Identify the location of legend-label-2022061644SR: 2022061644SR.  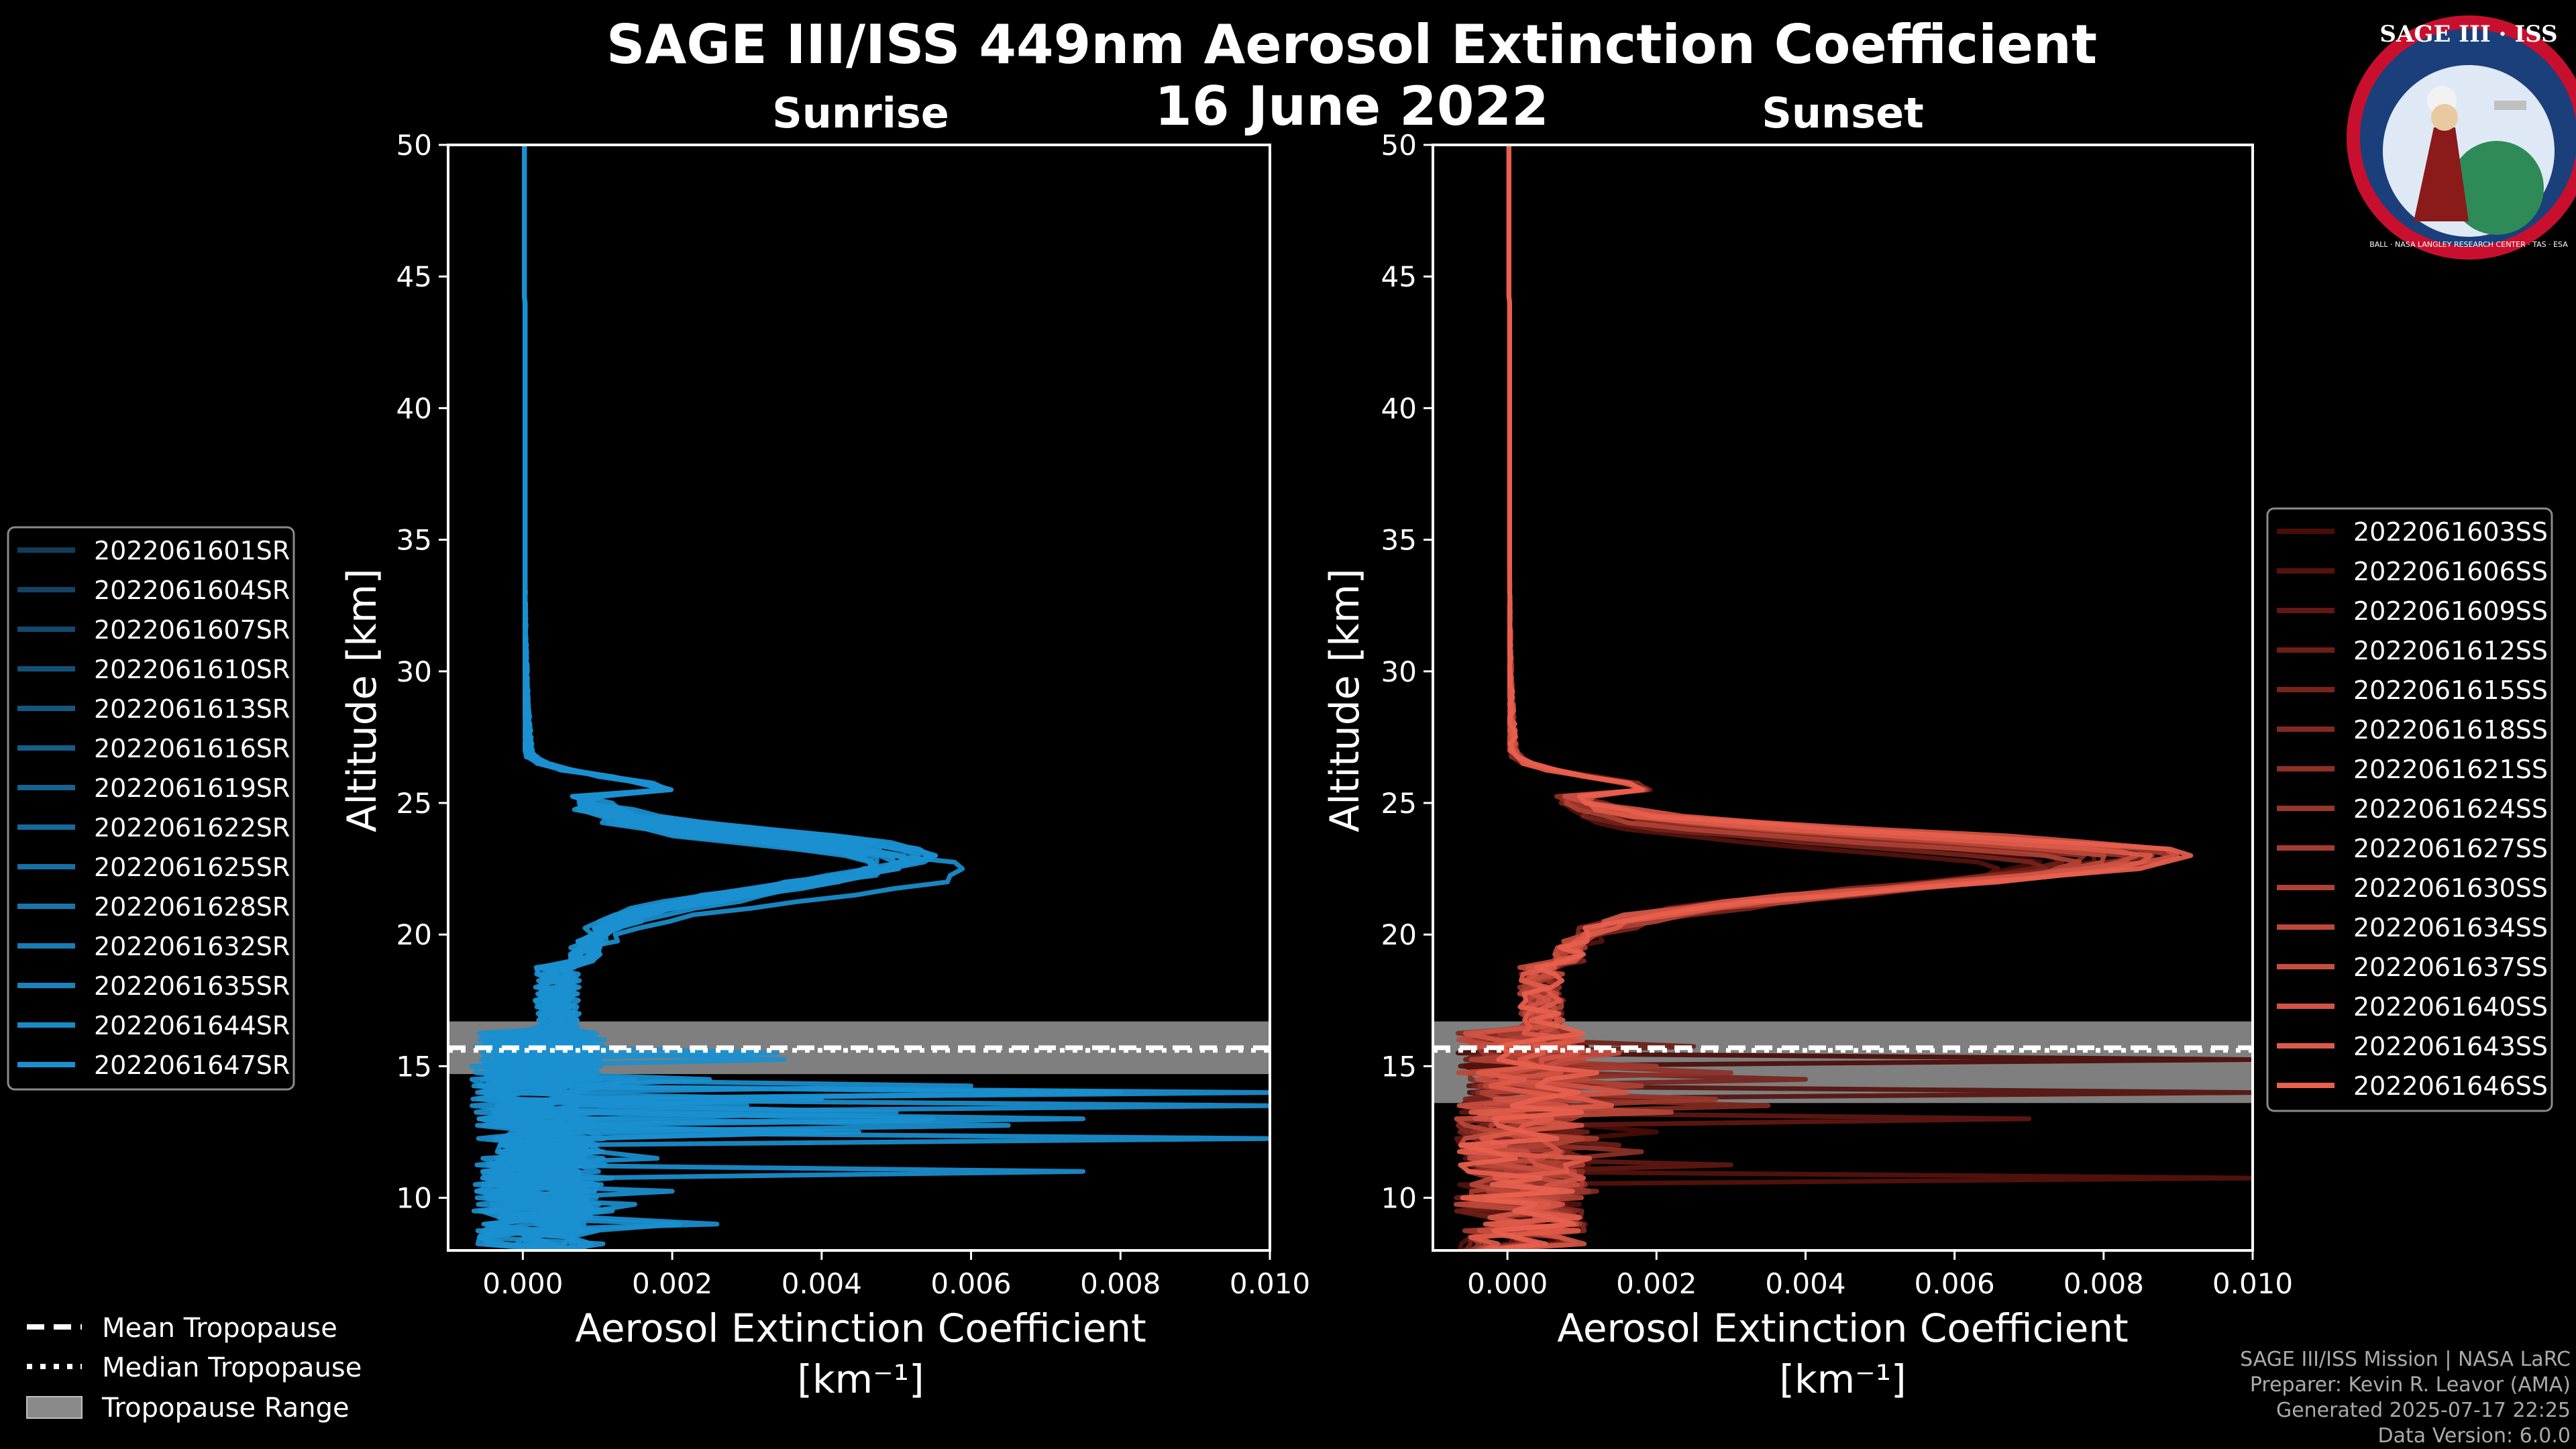
(192, 1025).